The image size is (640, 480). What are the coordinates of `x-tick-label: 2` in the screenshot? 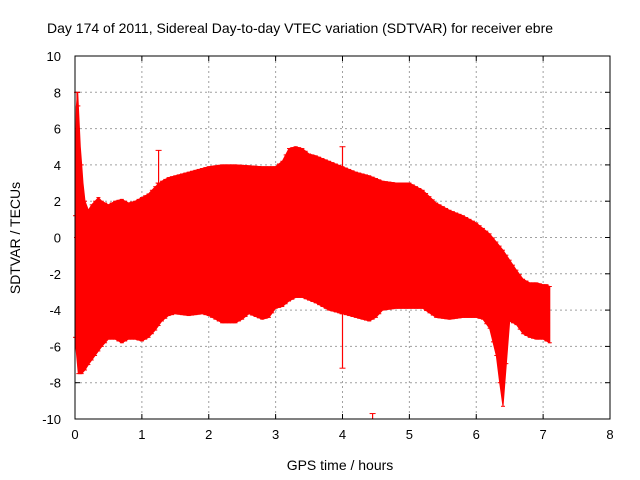 It's located at (208, 434).